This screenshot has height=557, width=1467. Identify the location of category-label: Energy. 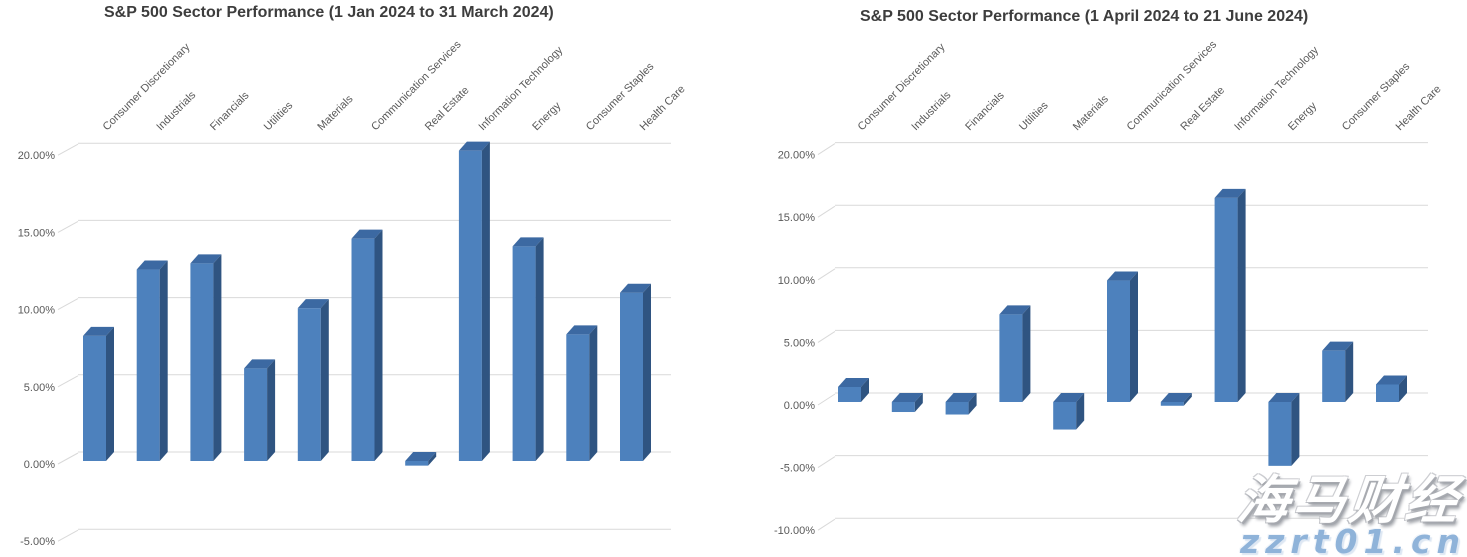
(1302, 116).